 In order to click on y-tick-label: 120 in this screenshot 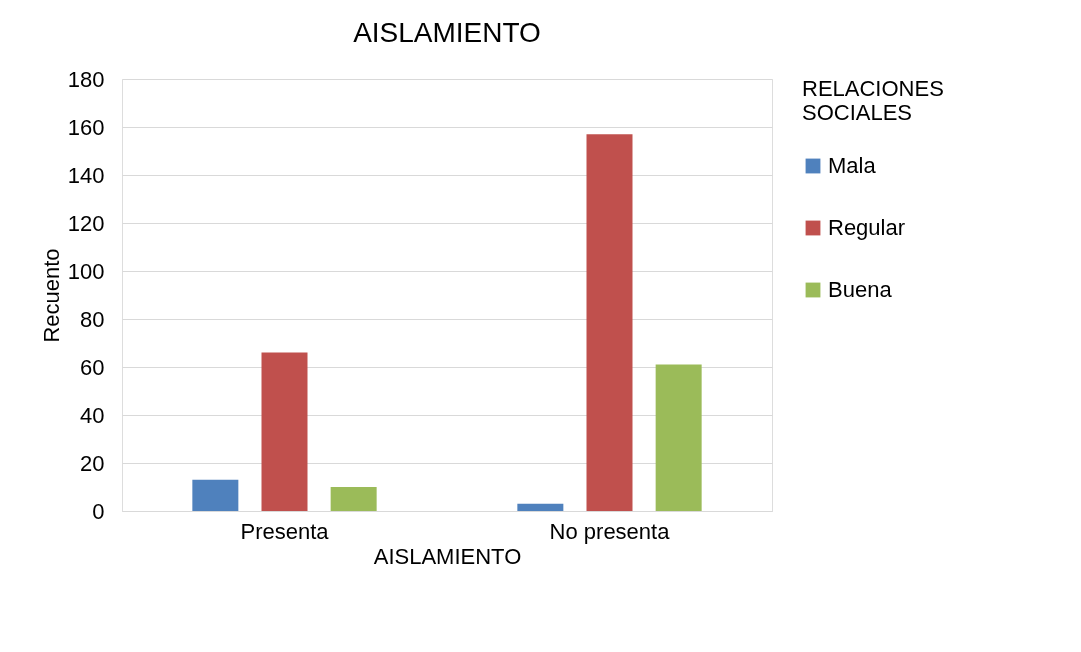, I will do `click(86, 223)`.